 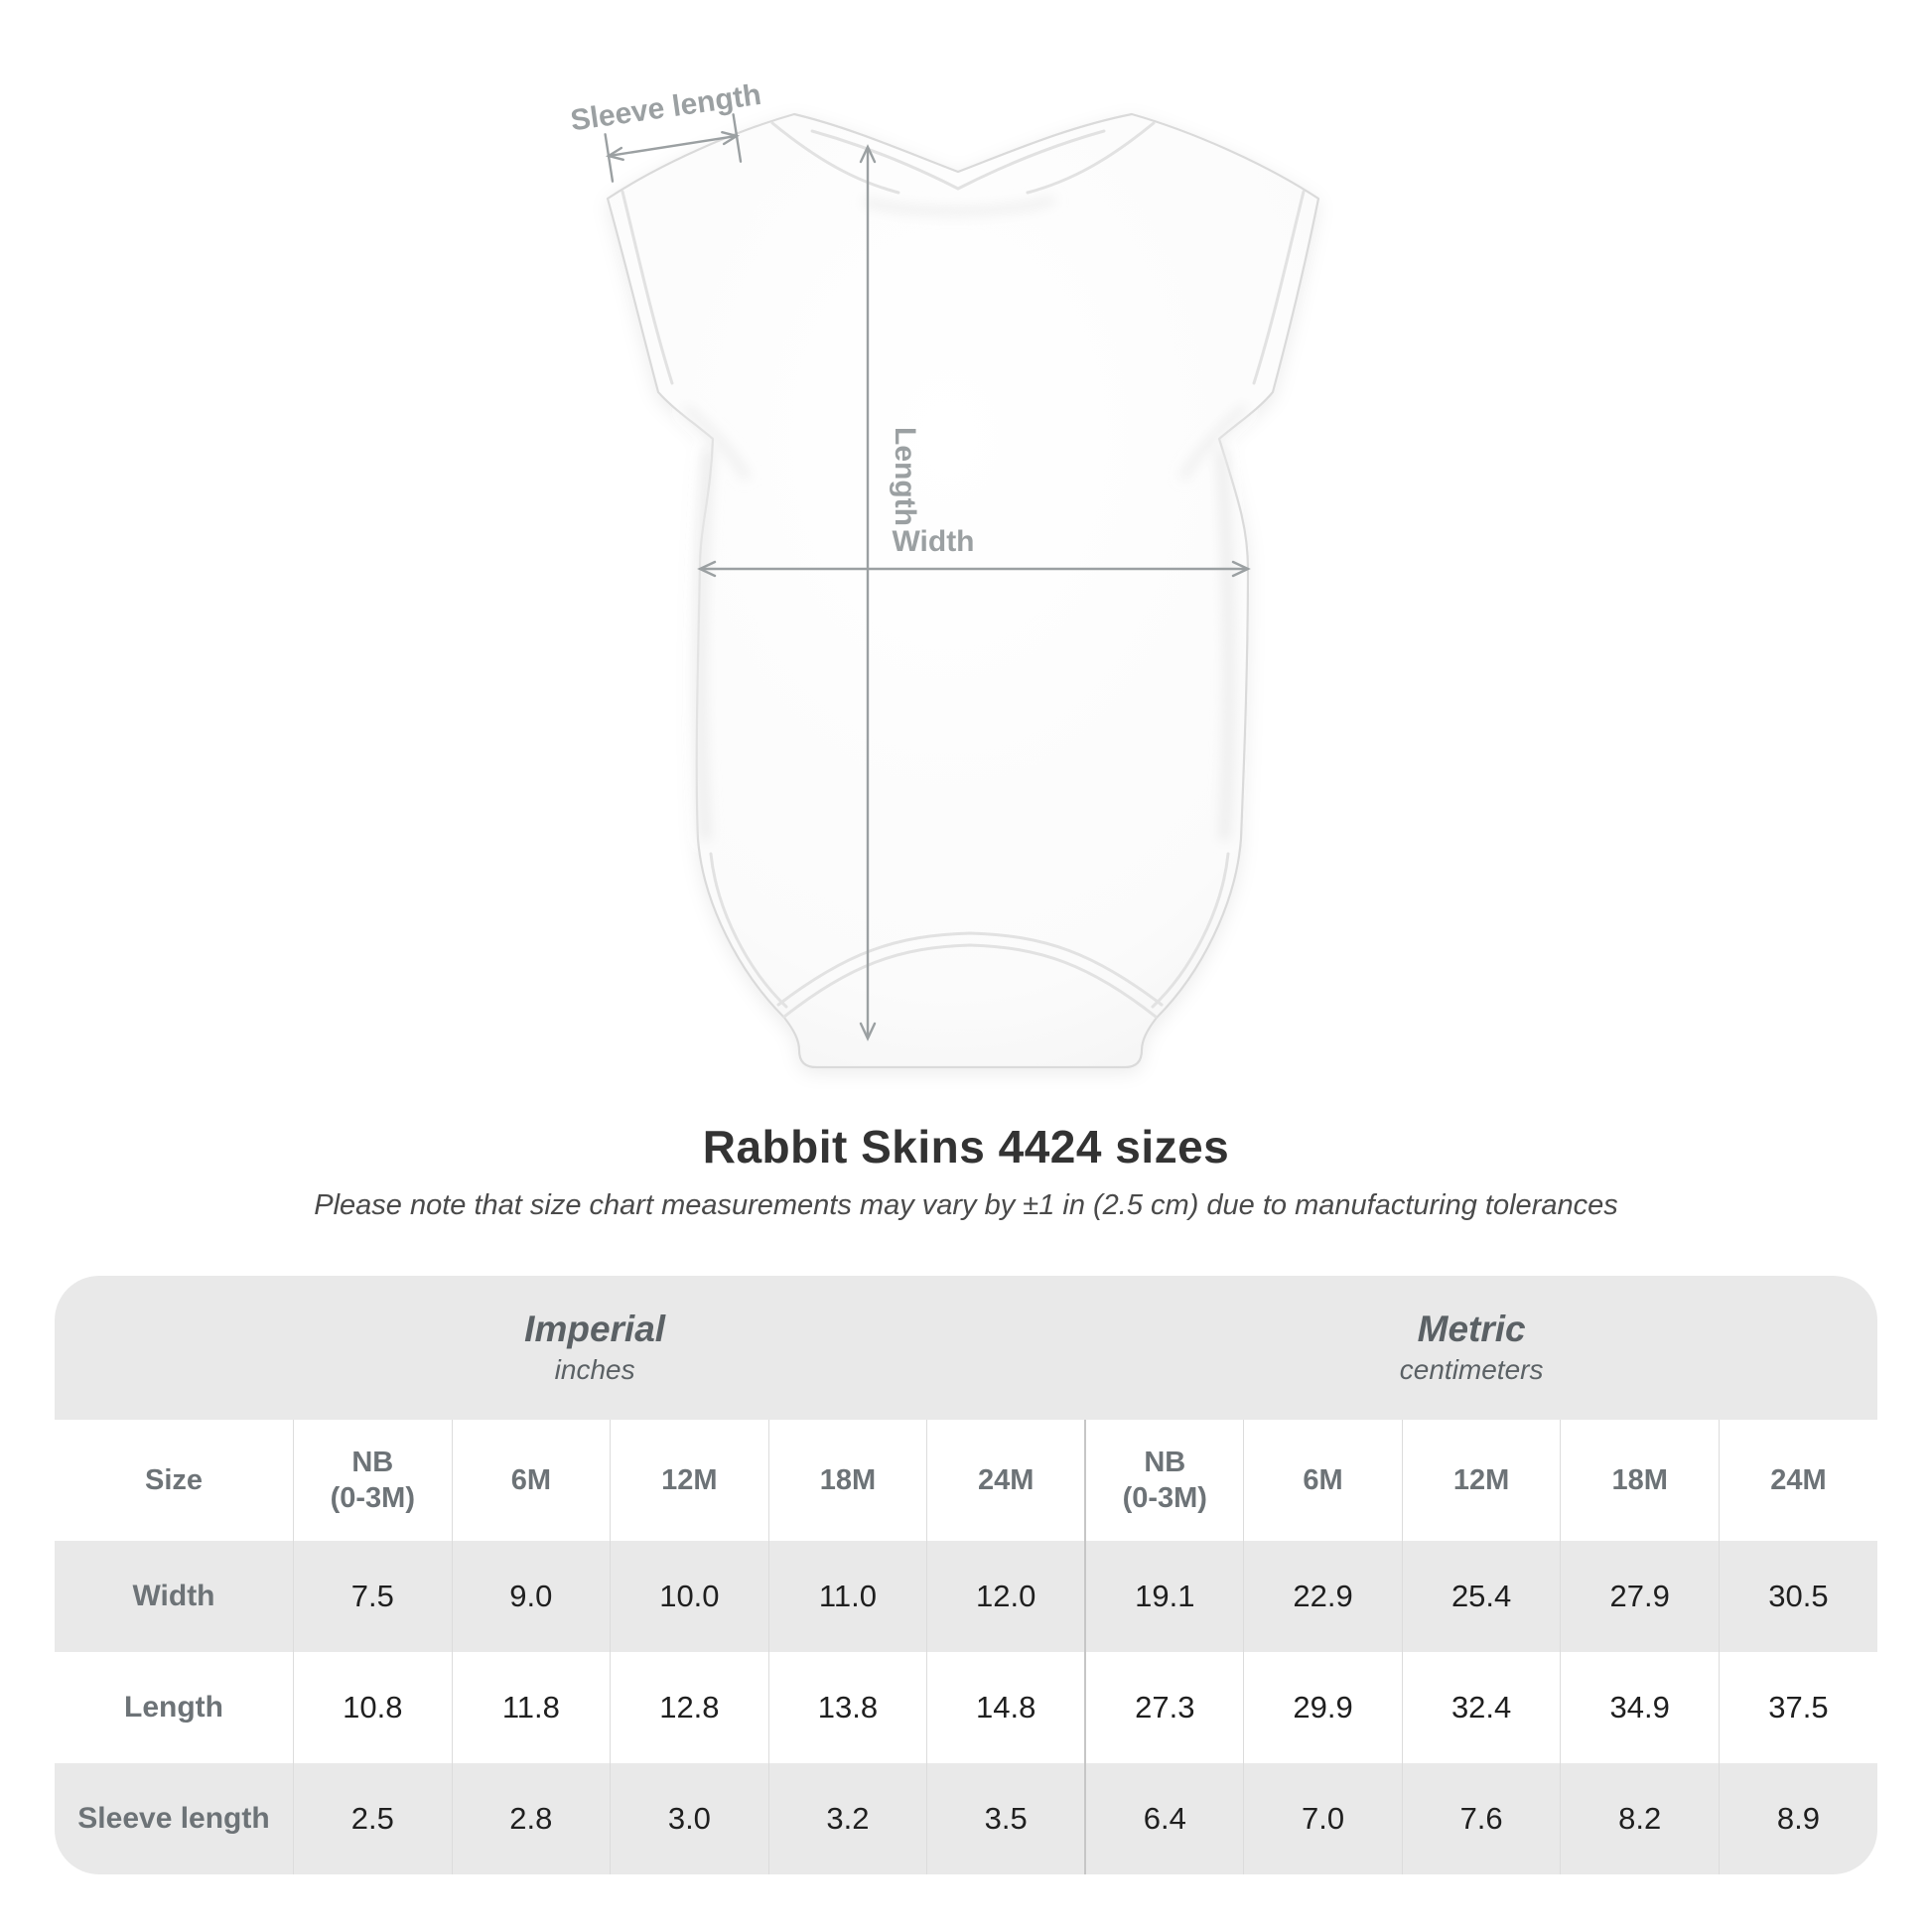 I want to click on right-cuff-seam, so click(x=1279, y=287).